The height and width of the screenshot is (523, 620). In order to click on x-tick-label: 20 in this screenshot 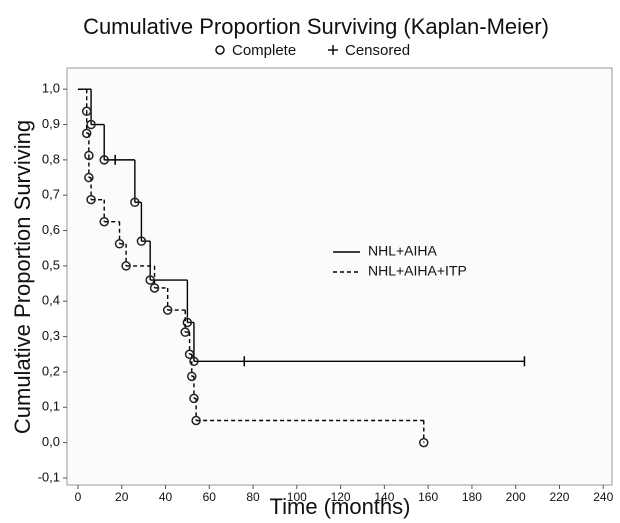, I will do `click(122, 497)`.